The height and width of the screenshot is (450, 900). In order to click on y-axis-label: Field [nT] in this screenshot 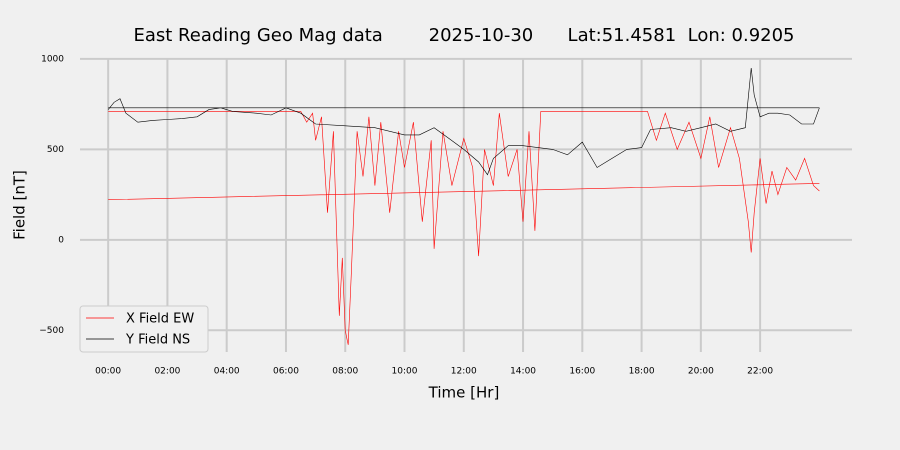, I will do `click(20, 205)`.